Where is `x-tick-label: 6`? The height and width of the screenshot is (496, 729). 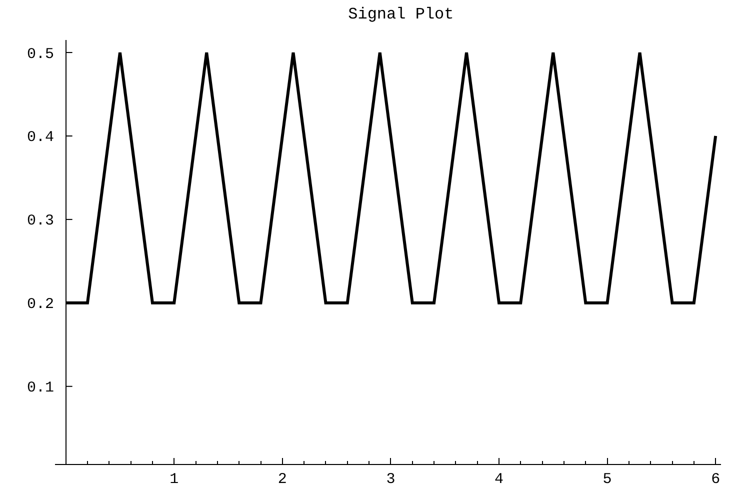 x-tick-label: 6 is located at coordinates (715, 479).